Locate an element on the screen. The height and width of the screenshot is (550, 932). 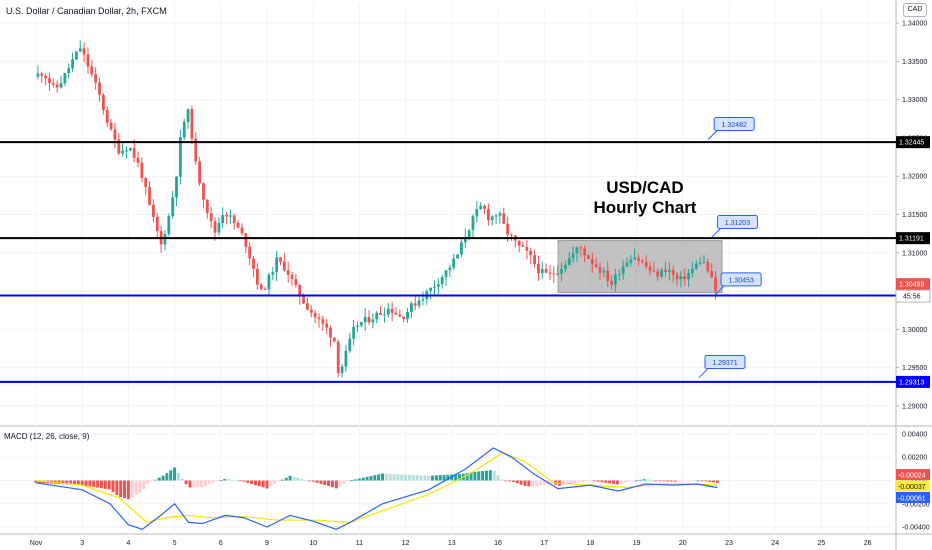
macd-histogram is located at coordinates (376, 483).